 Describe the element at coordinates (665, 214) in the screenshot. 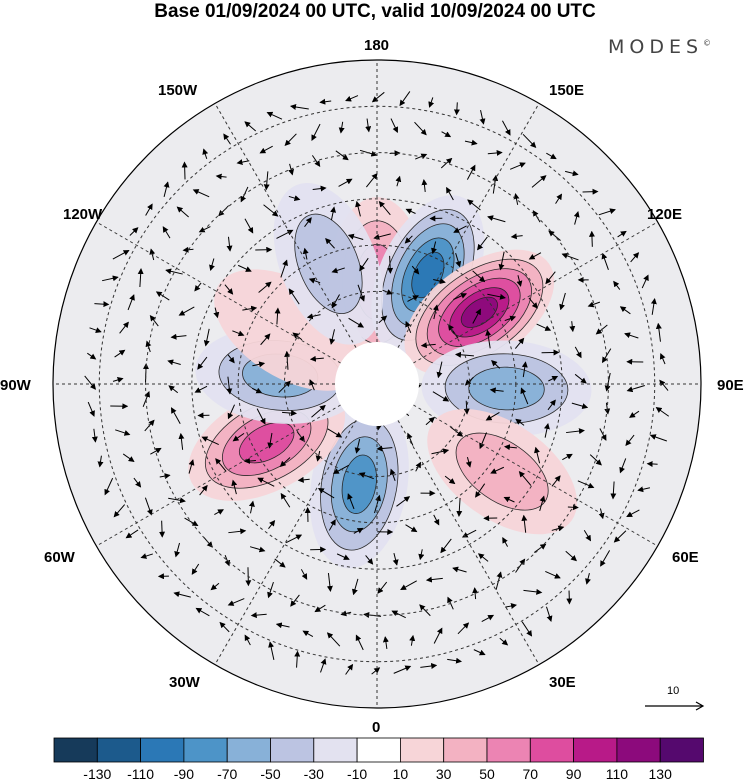

I see `lon-label-120e: 120E` at that location.